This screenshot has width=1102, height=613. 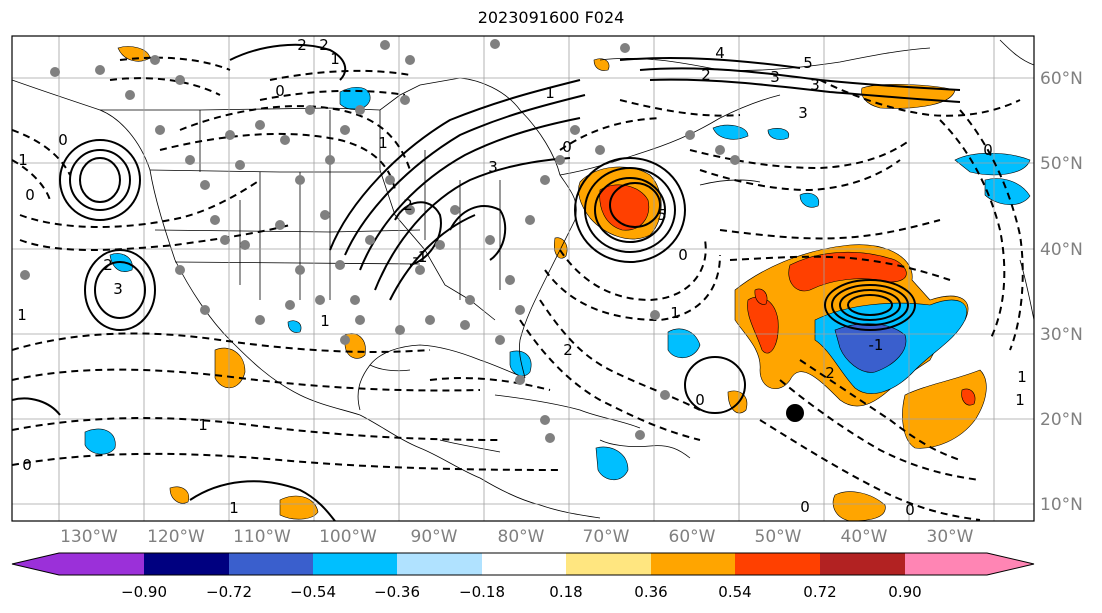 What do you see at coordinates (819, 592) in the screenshot?
I see `colorbar-tick: 0.72` at bounding box center [819, 592].